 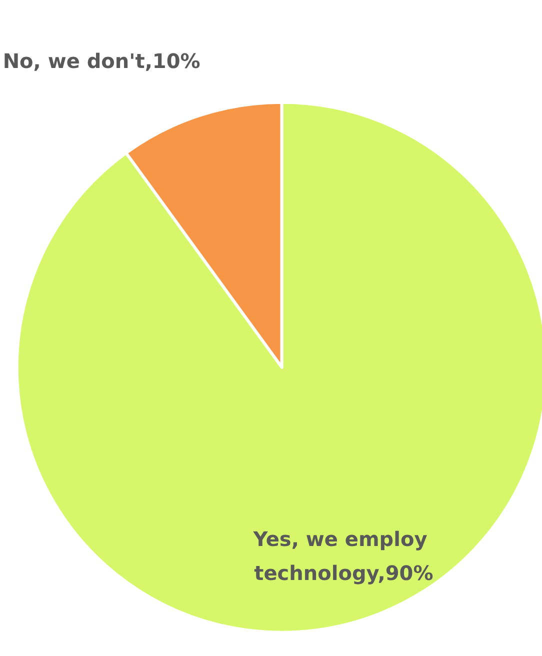 I want to click on slice-label: Yes, we employ technology,90%, so click(x=343, y=556).